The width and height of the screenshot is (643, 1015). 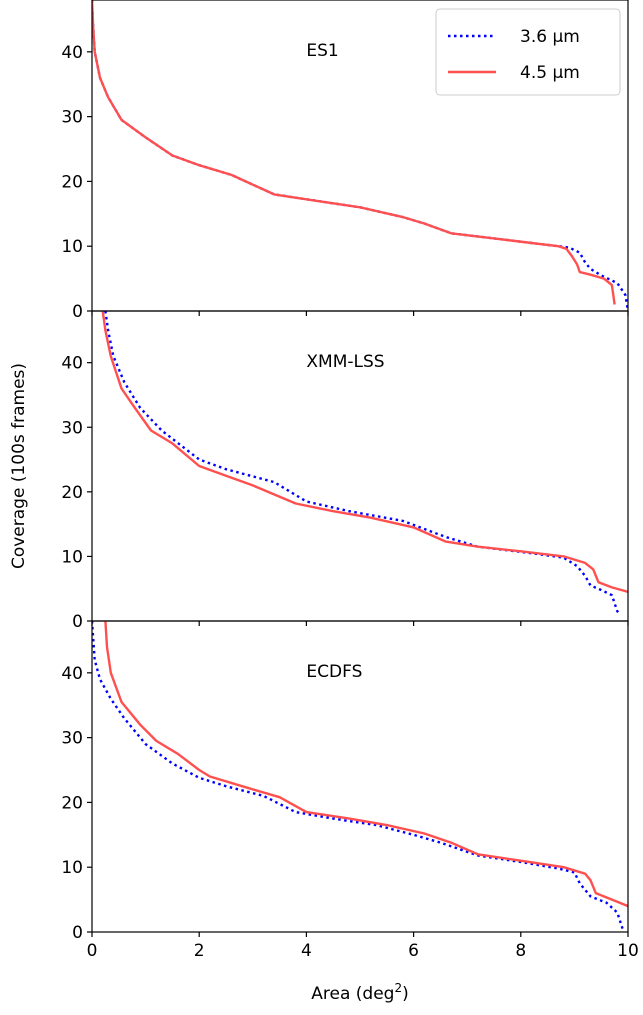 I want to click on legend-label: 4.5 μm, so click(x=550, y=73).